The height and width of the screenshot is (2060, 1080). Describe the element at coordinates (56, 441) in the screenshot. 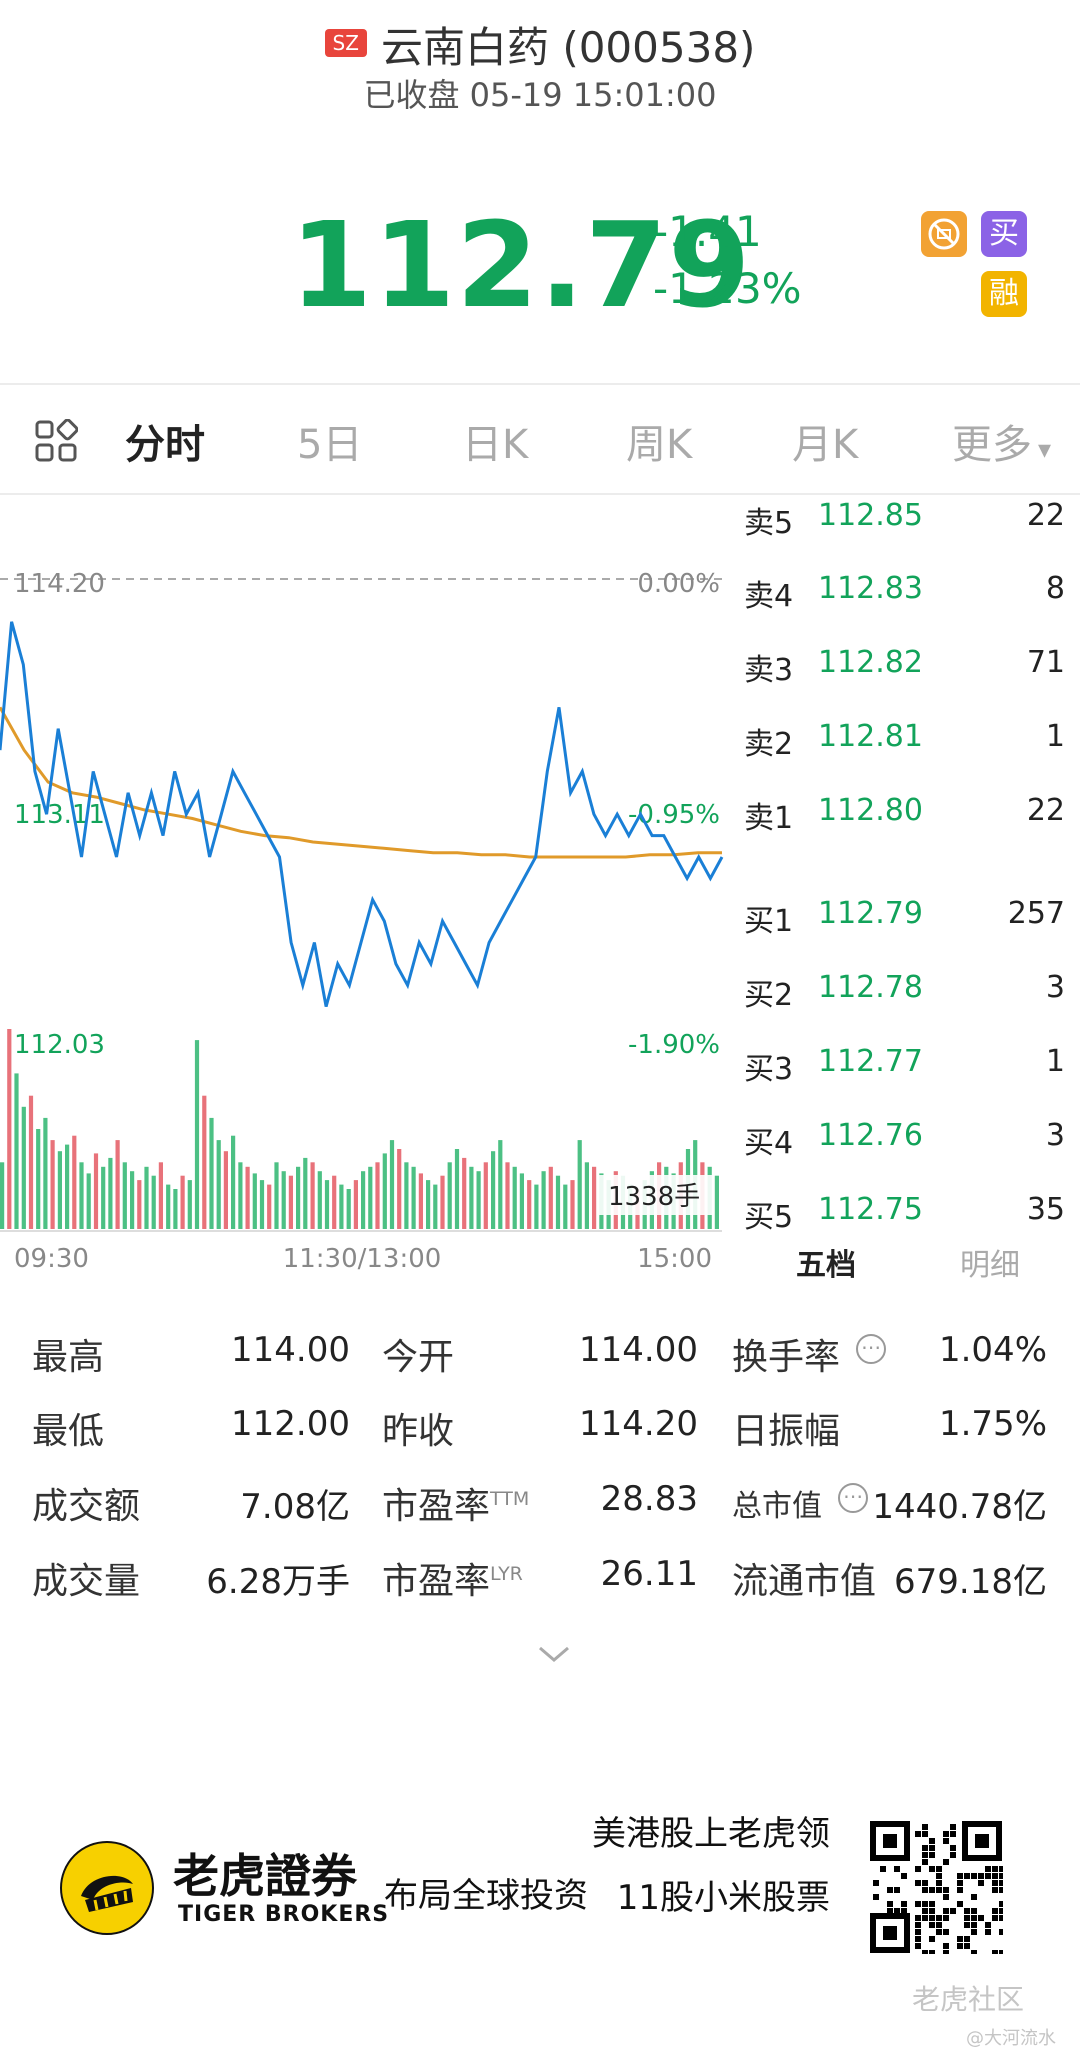

I see `grid-icon` at that location.